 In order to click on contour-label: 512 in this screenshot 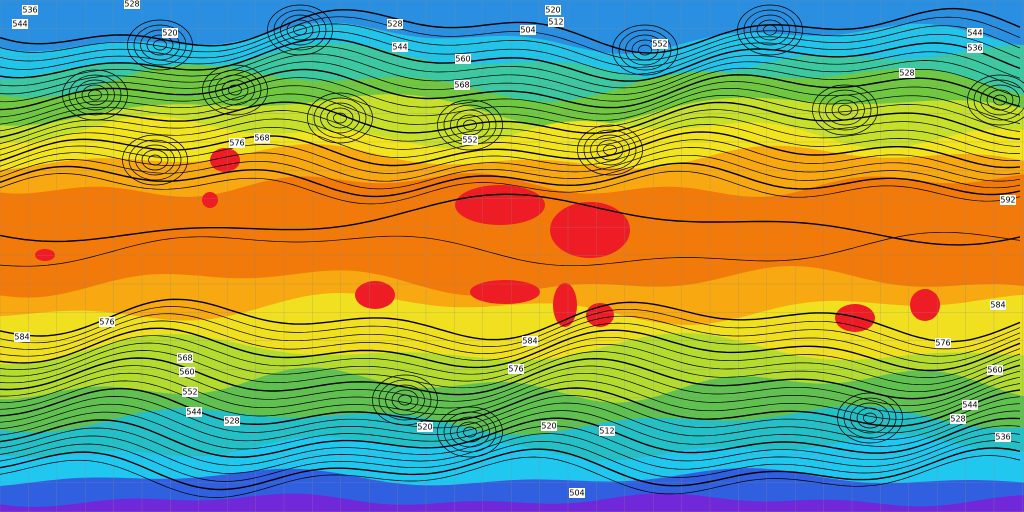, I will do `click(606, 431)`.